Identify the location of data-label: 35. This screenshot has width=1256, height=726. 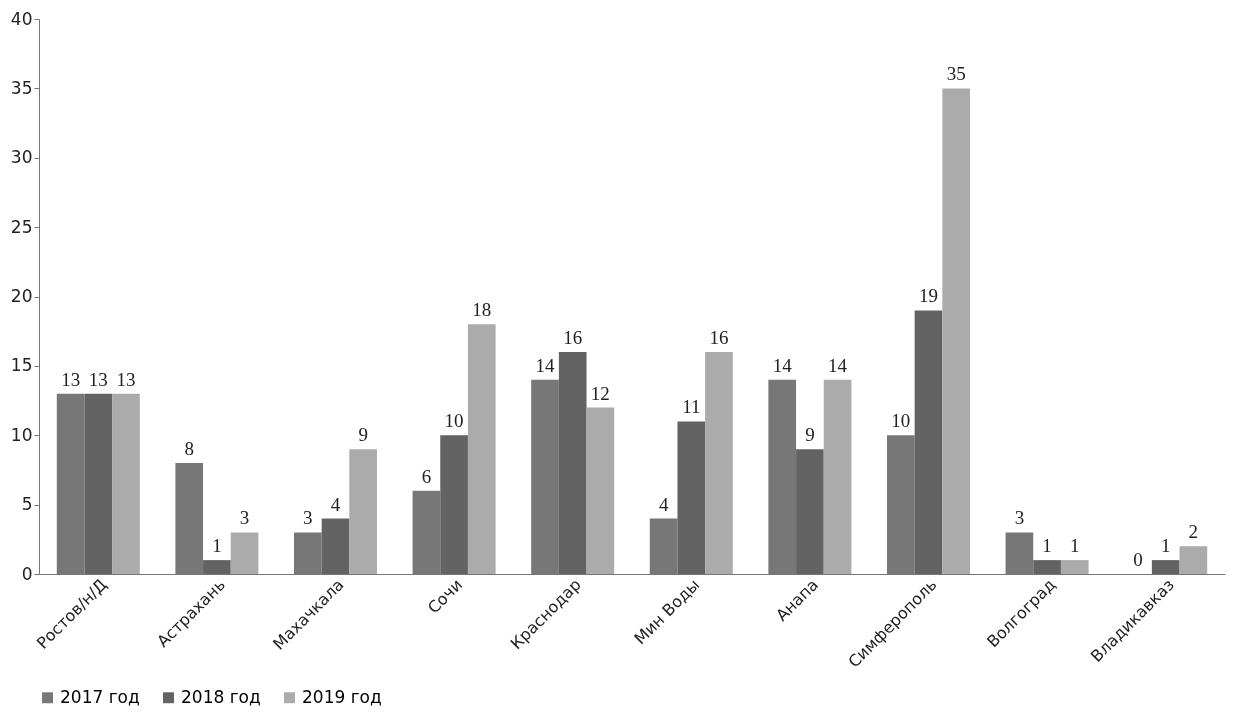
(956, 74).